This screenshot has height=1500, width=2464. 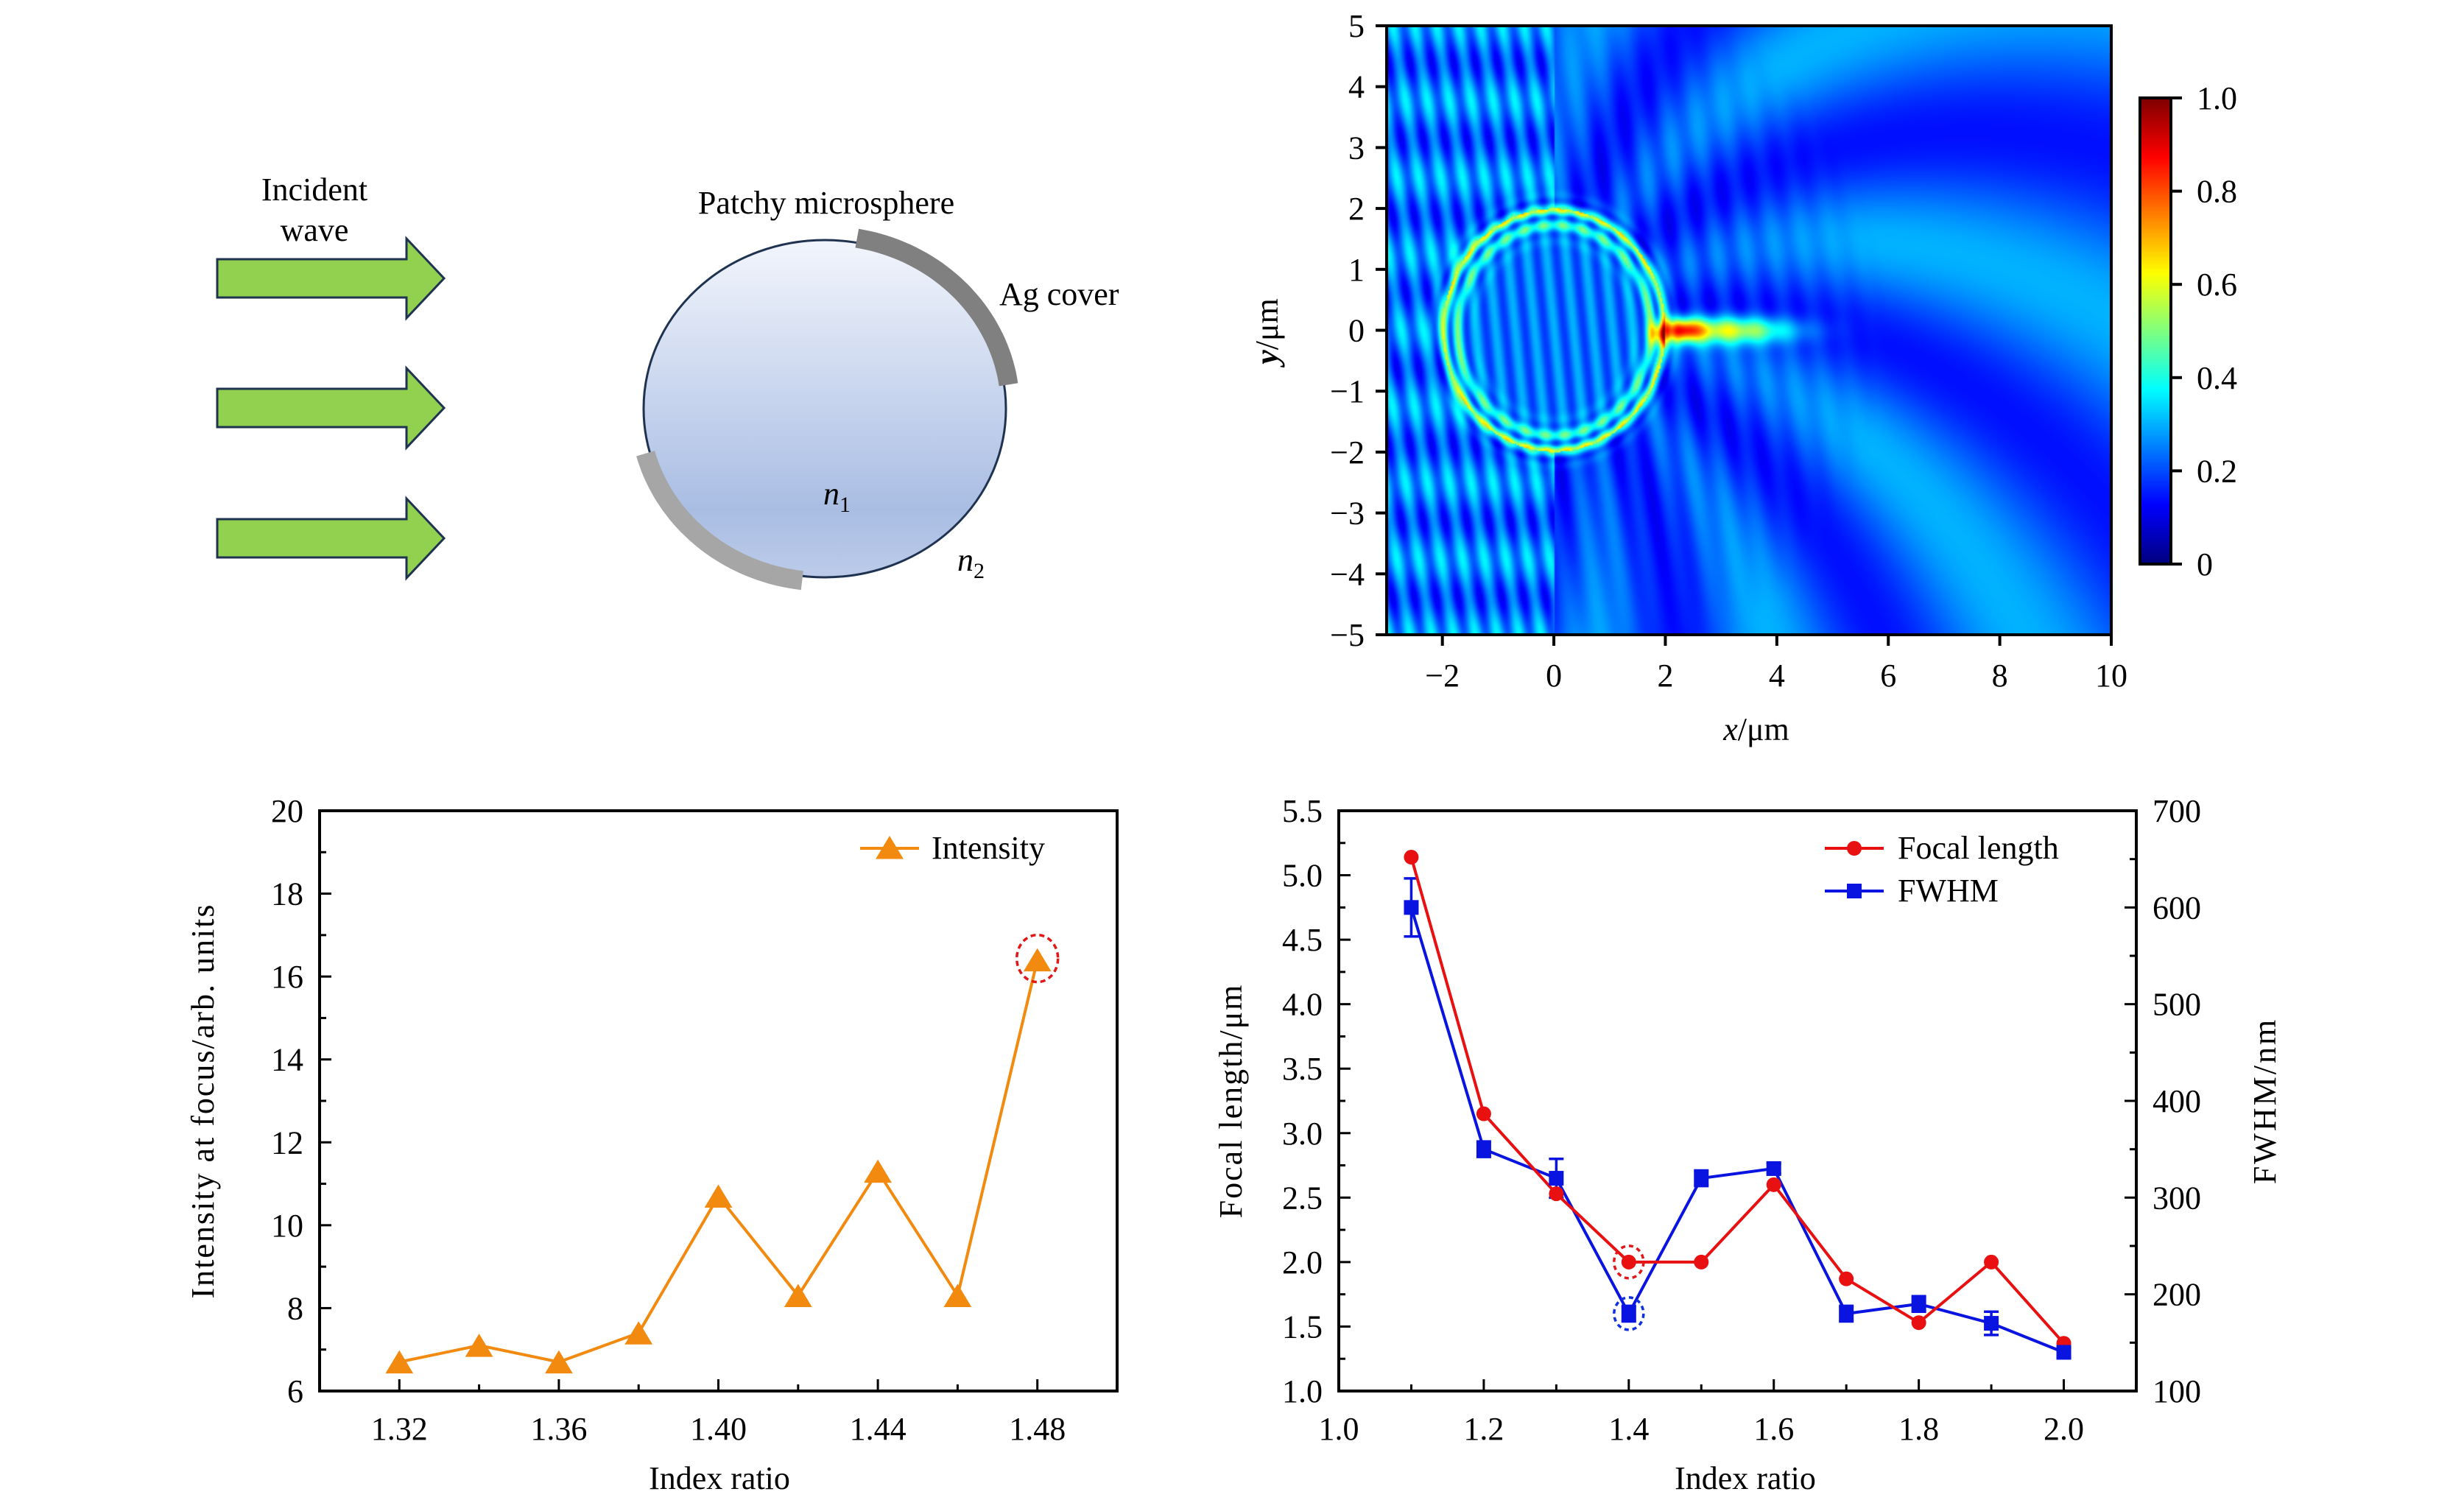 What do you see at coordinates (1745, 1478) in the screenshot?
I see `focal-x-axis-label: Index ratio` at bounding box center [1745, 1478].